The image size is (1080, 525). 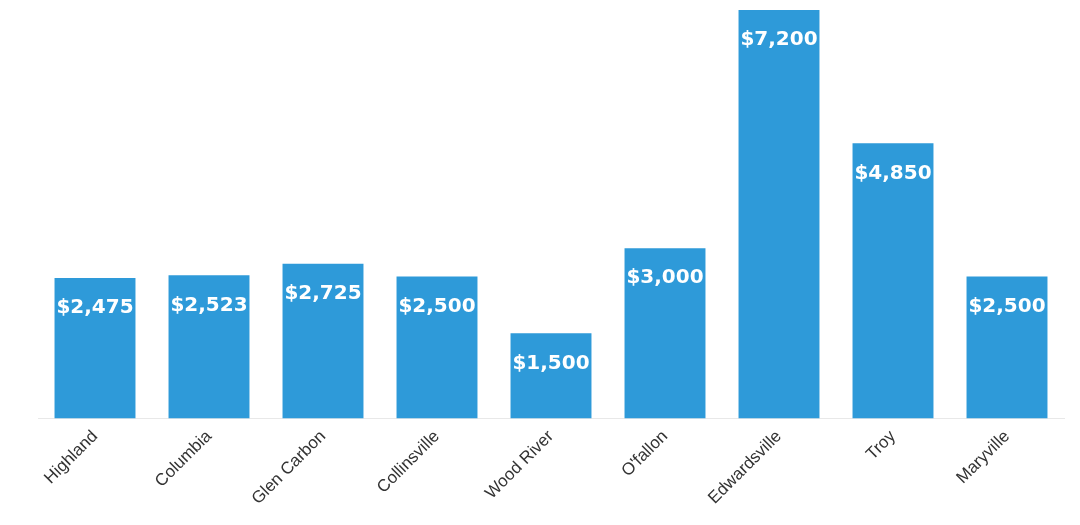 What do you see at coordinates (323, 292) in the screenshot?
I see `data-label: $2,725` at bounding box center [323, 292].